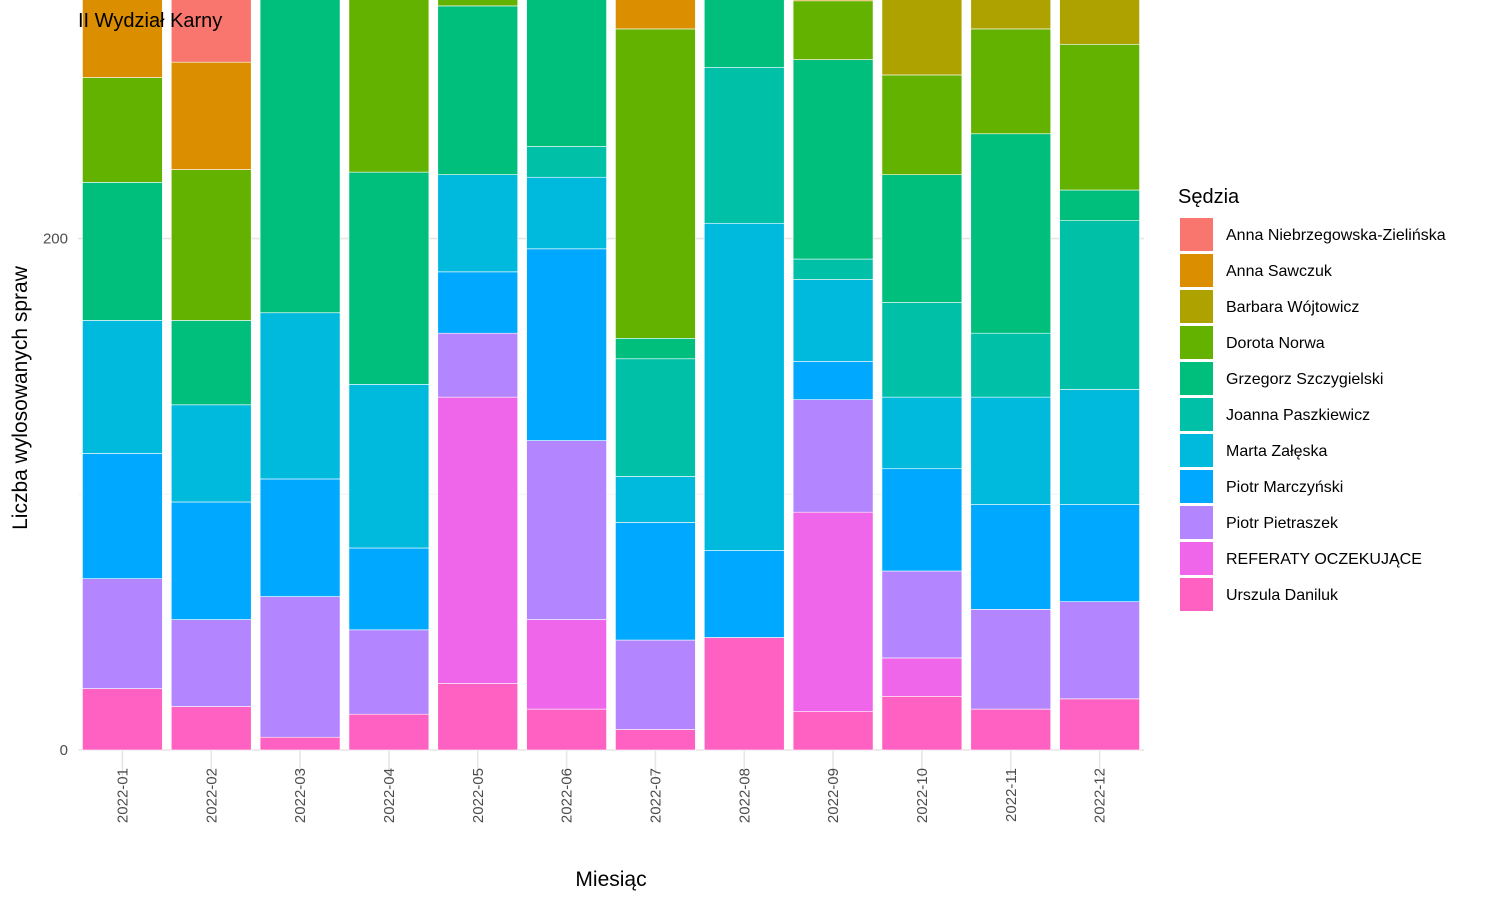 This screenshot has height=900, width=1500. What do you see at coordinates (1298, 415) in the screenshot?
I see `legend-label: Joanna Paszkiewicz` at bounding box center [1298, 415].